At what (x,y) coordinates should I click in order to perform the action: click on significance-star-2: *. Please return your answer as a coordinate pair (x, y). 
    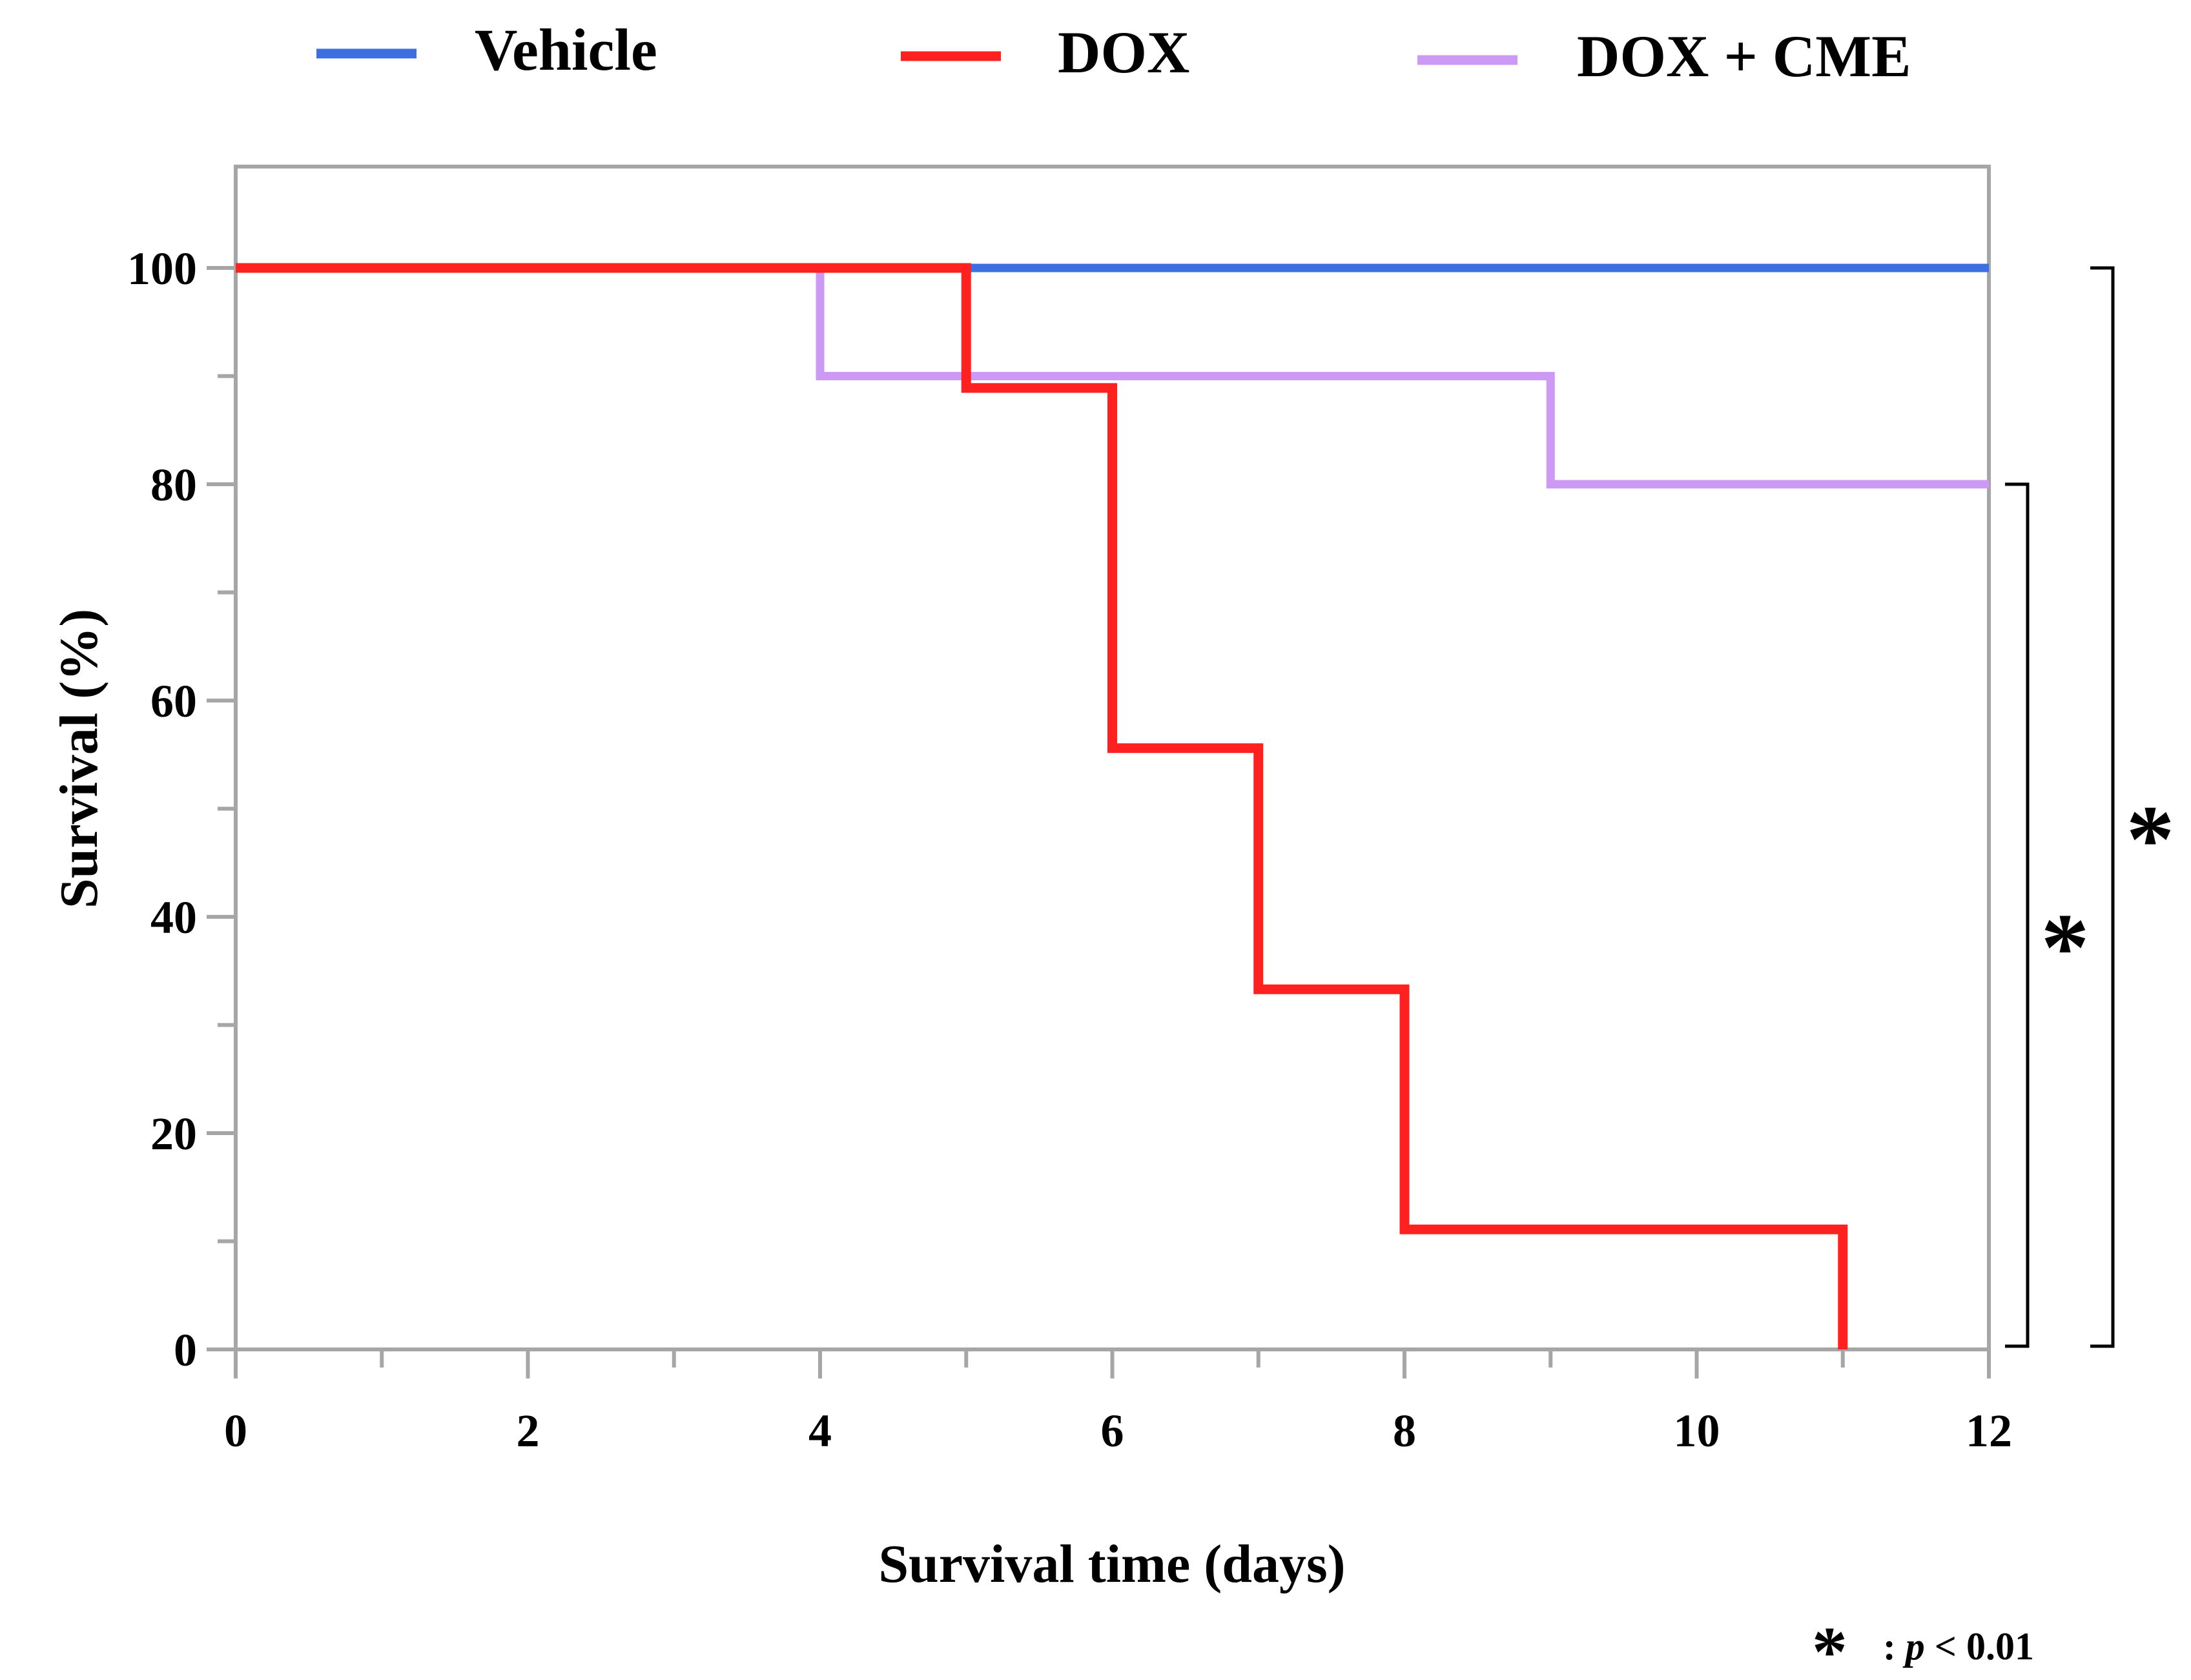
    Looking at the image, I should click on (2150, 839).